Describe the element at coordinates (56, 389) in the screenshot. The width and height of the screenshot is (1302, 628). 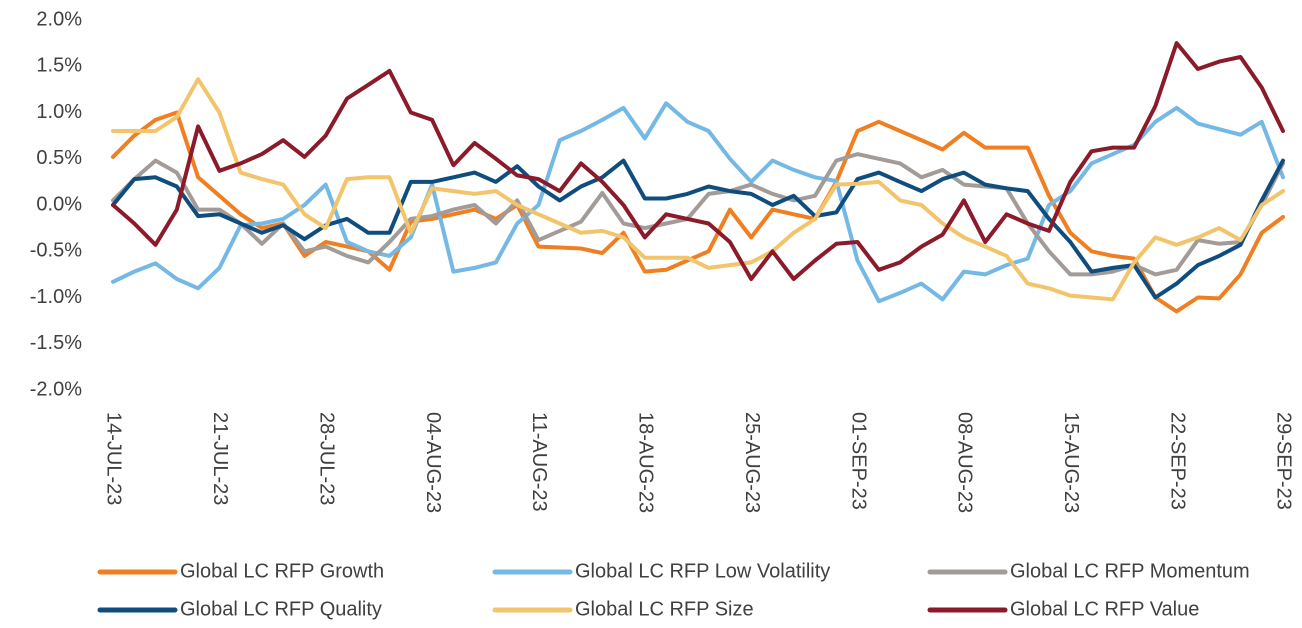
I see `y-tick-label: -2.0%` at that location.